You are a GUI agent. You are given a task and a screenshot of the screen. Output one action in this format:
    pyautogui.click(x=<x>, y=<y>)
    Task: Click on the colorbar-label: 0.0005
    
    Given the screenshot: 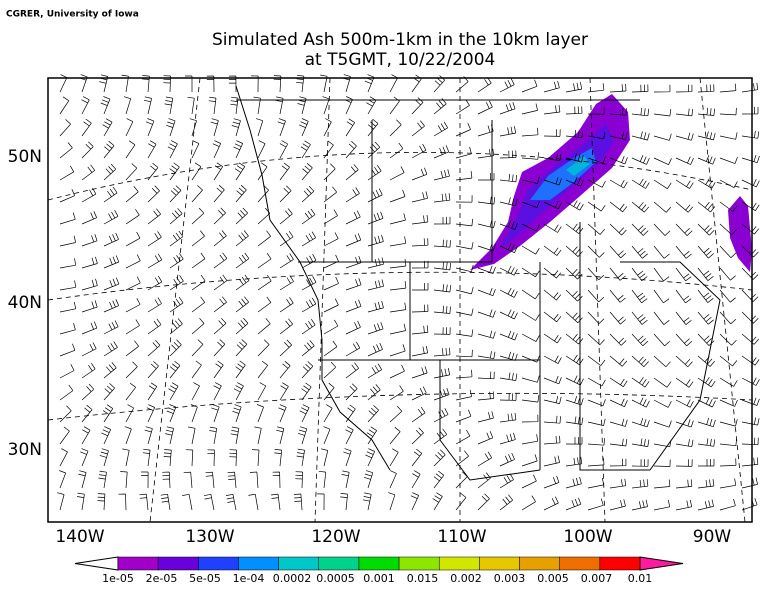 What is the action you would take?
    pyautogui.click(x=335, y=578)
    